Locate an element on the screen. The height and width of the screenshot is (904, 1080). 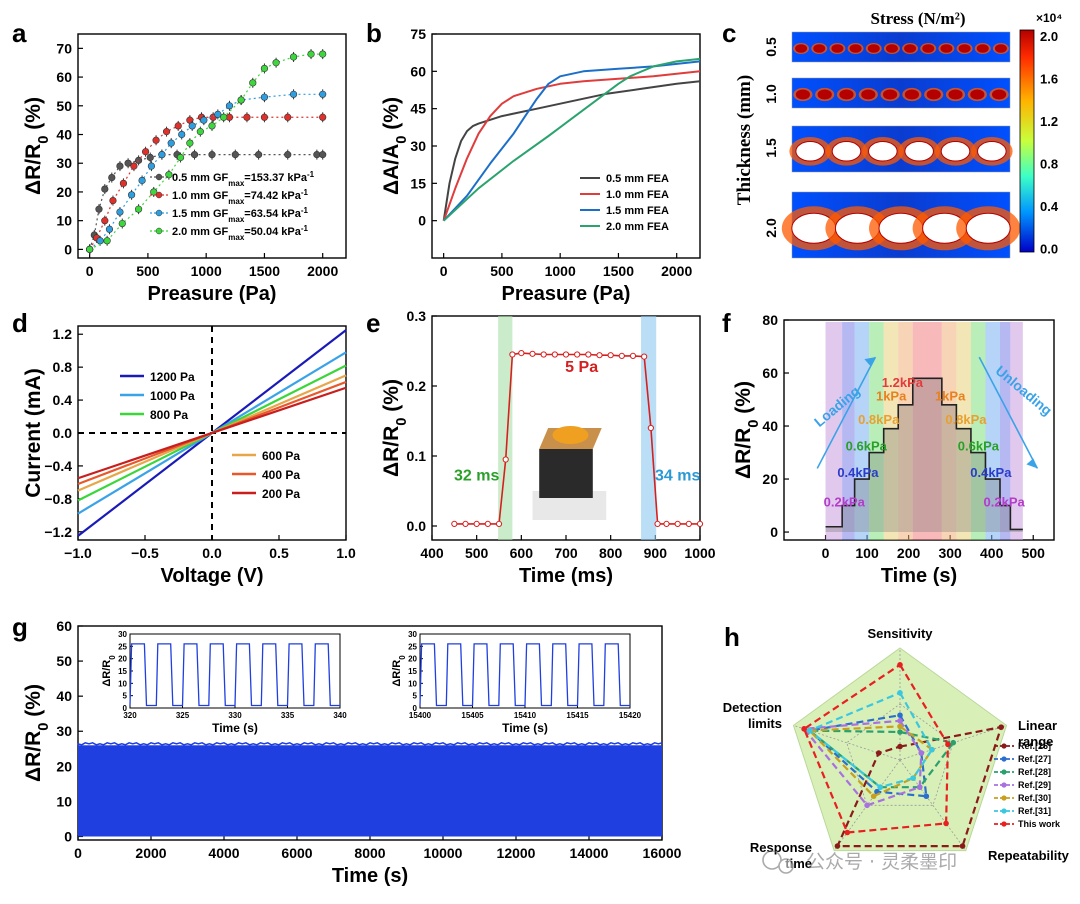
legend-label: 2.0 mm FEA is located at coordinates (637, 227).